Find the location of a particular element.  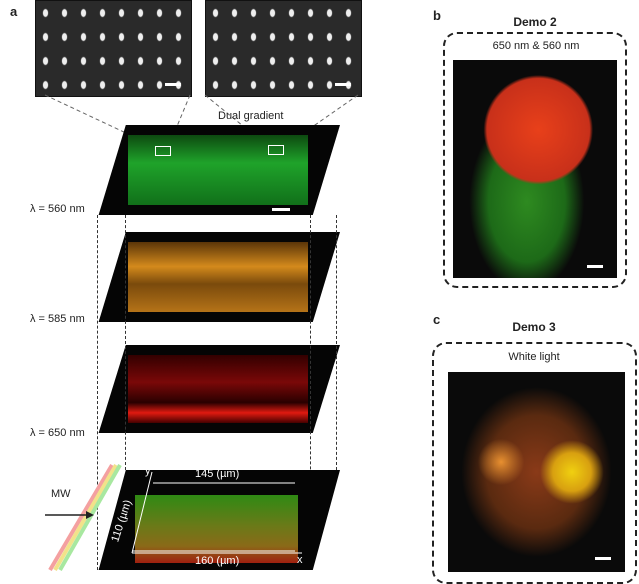

width-top-label: 145 (µm) is located at coordinates (217, 474).